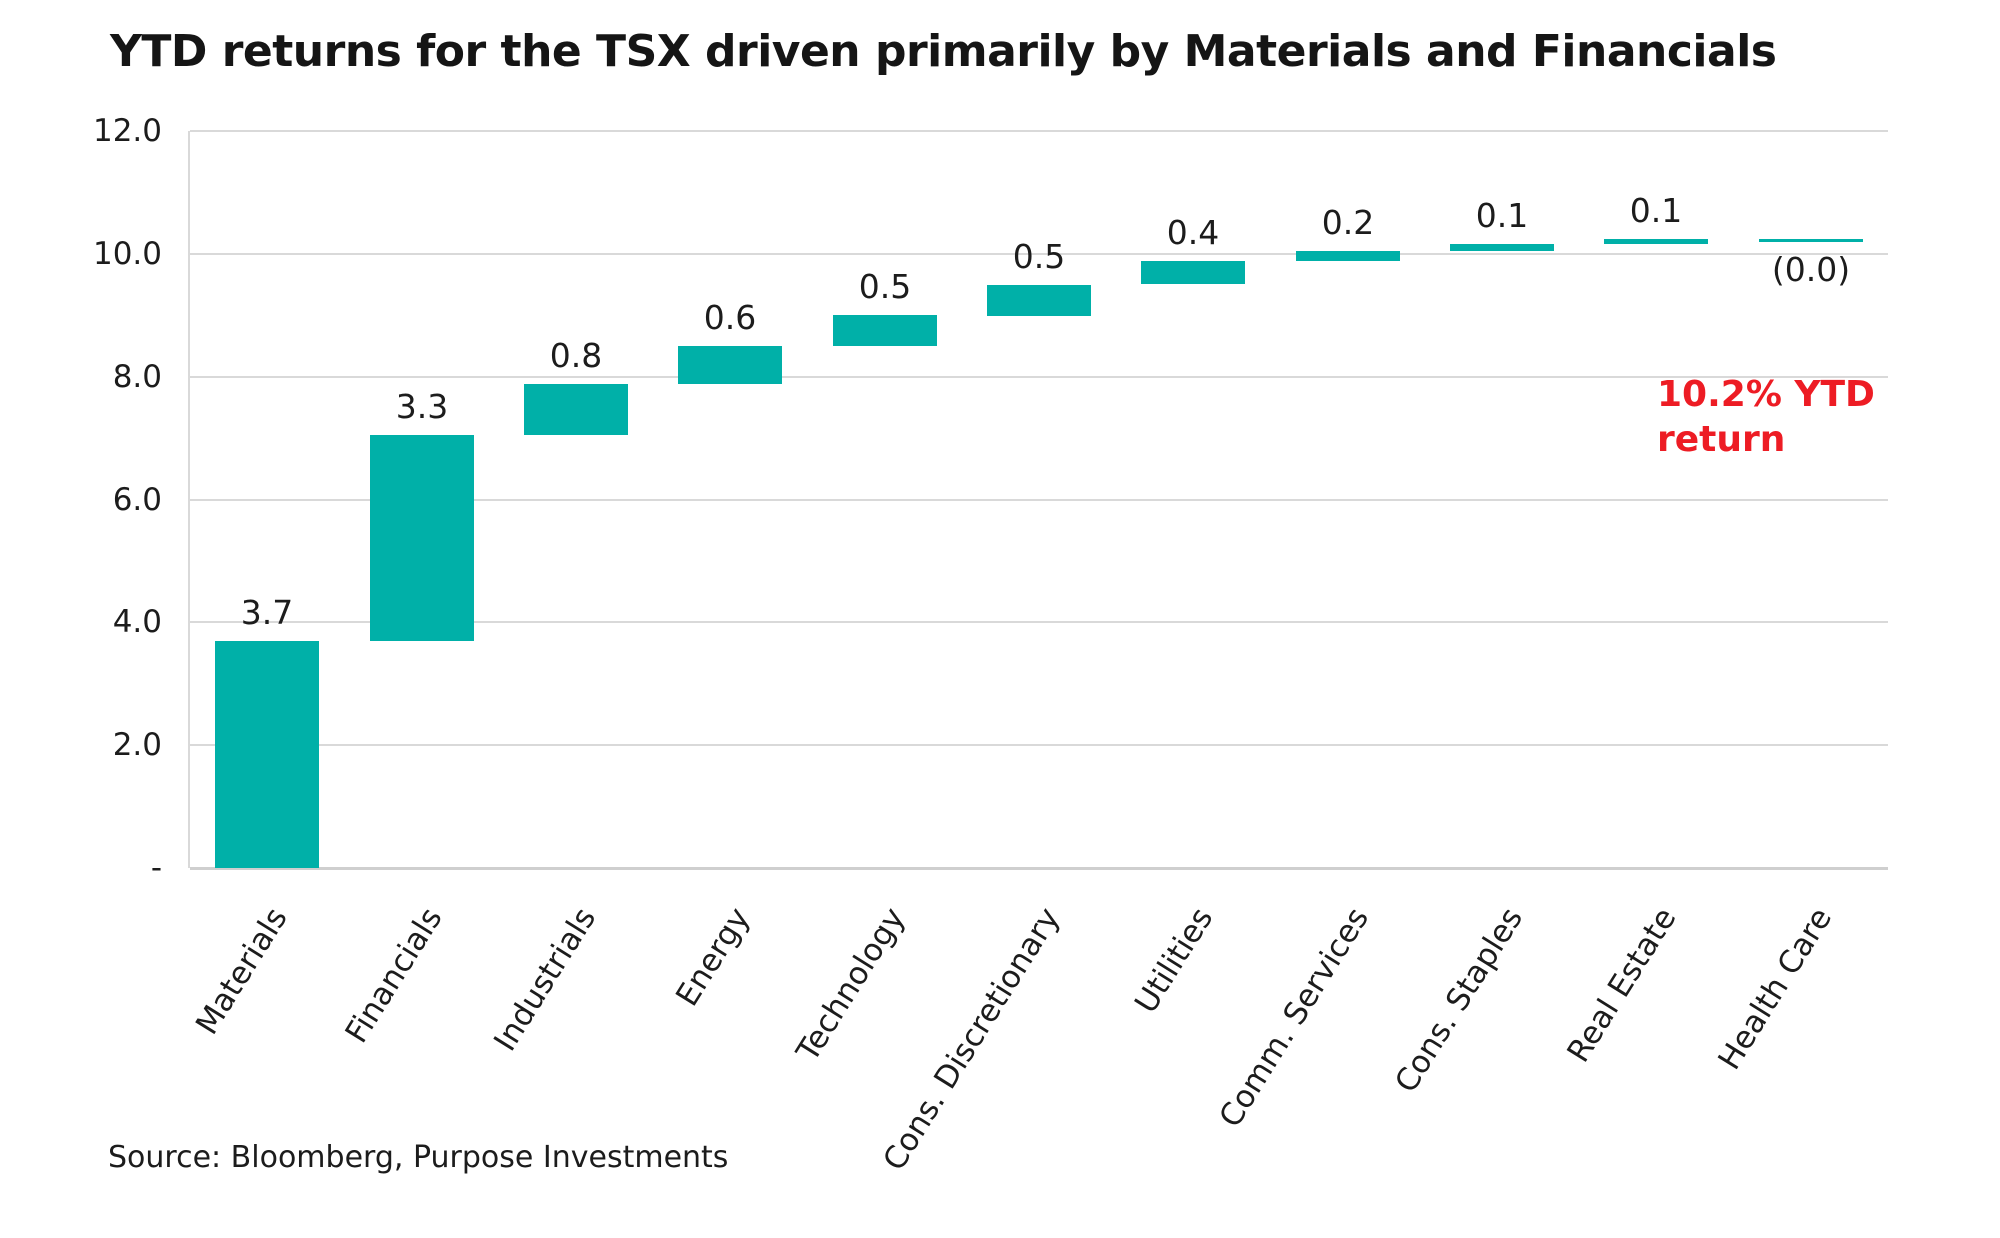 This screenshot has height=1238, width=2000. Describe the element at coordinates (1193, 272) in the screenshot. I see `bar-utilities` at that location.